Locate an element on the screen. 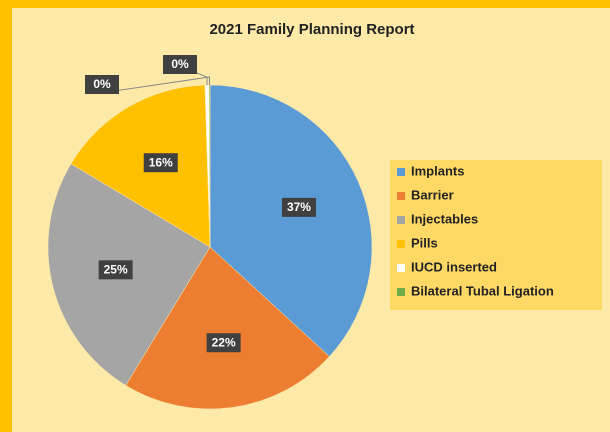 This screenshot has width=610, height=432. data-label: 25% is located at coordinates (116, 269).